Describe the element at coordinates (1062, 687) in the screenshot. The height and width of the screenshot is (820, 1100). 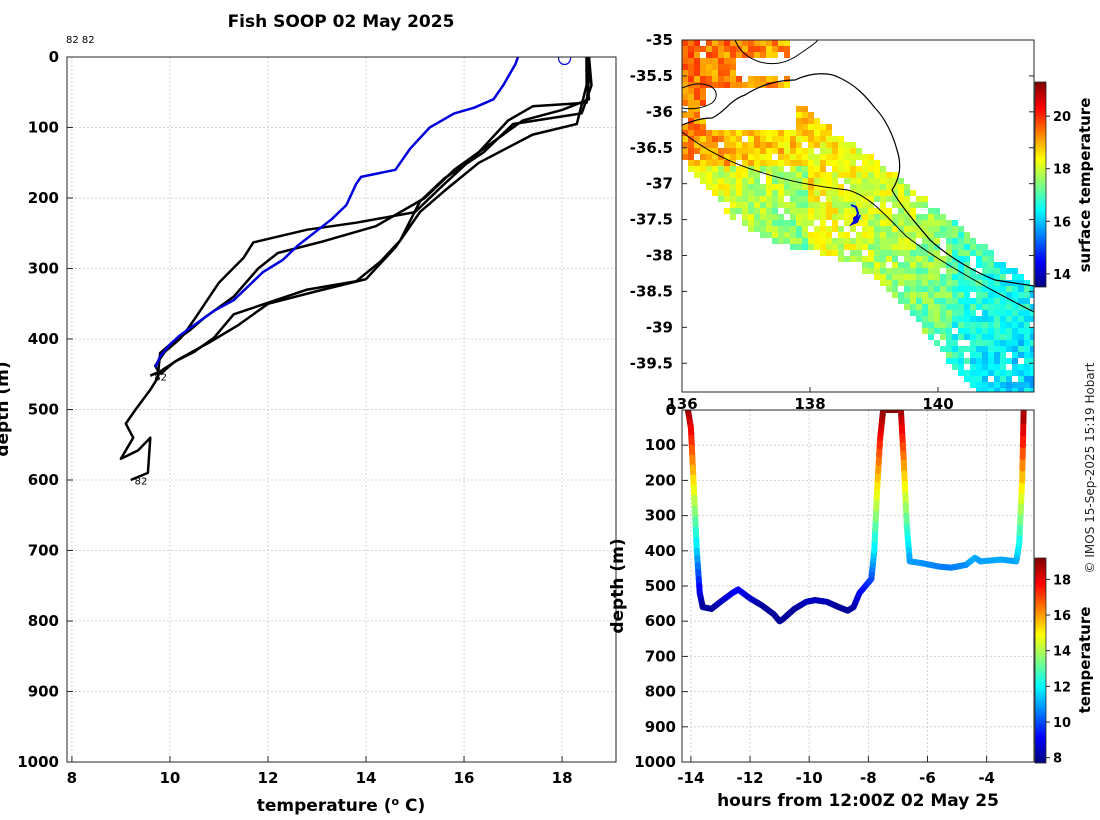
I see `temperature-colorbar-tick-label: 12` at that location.